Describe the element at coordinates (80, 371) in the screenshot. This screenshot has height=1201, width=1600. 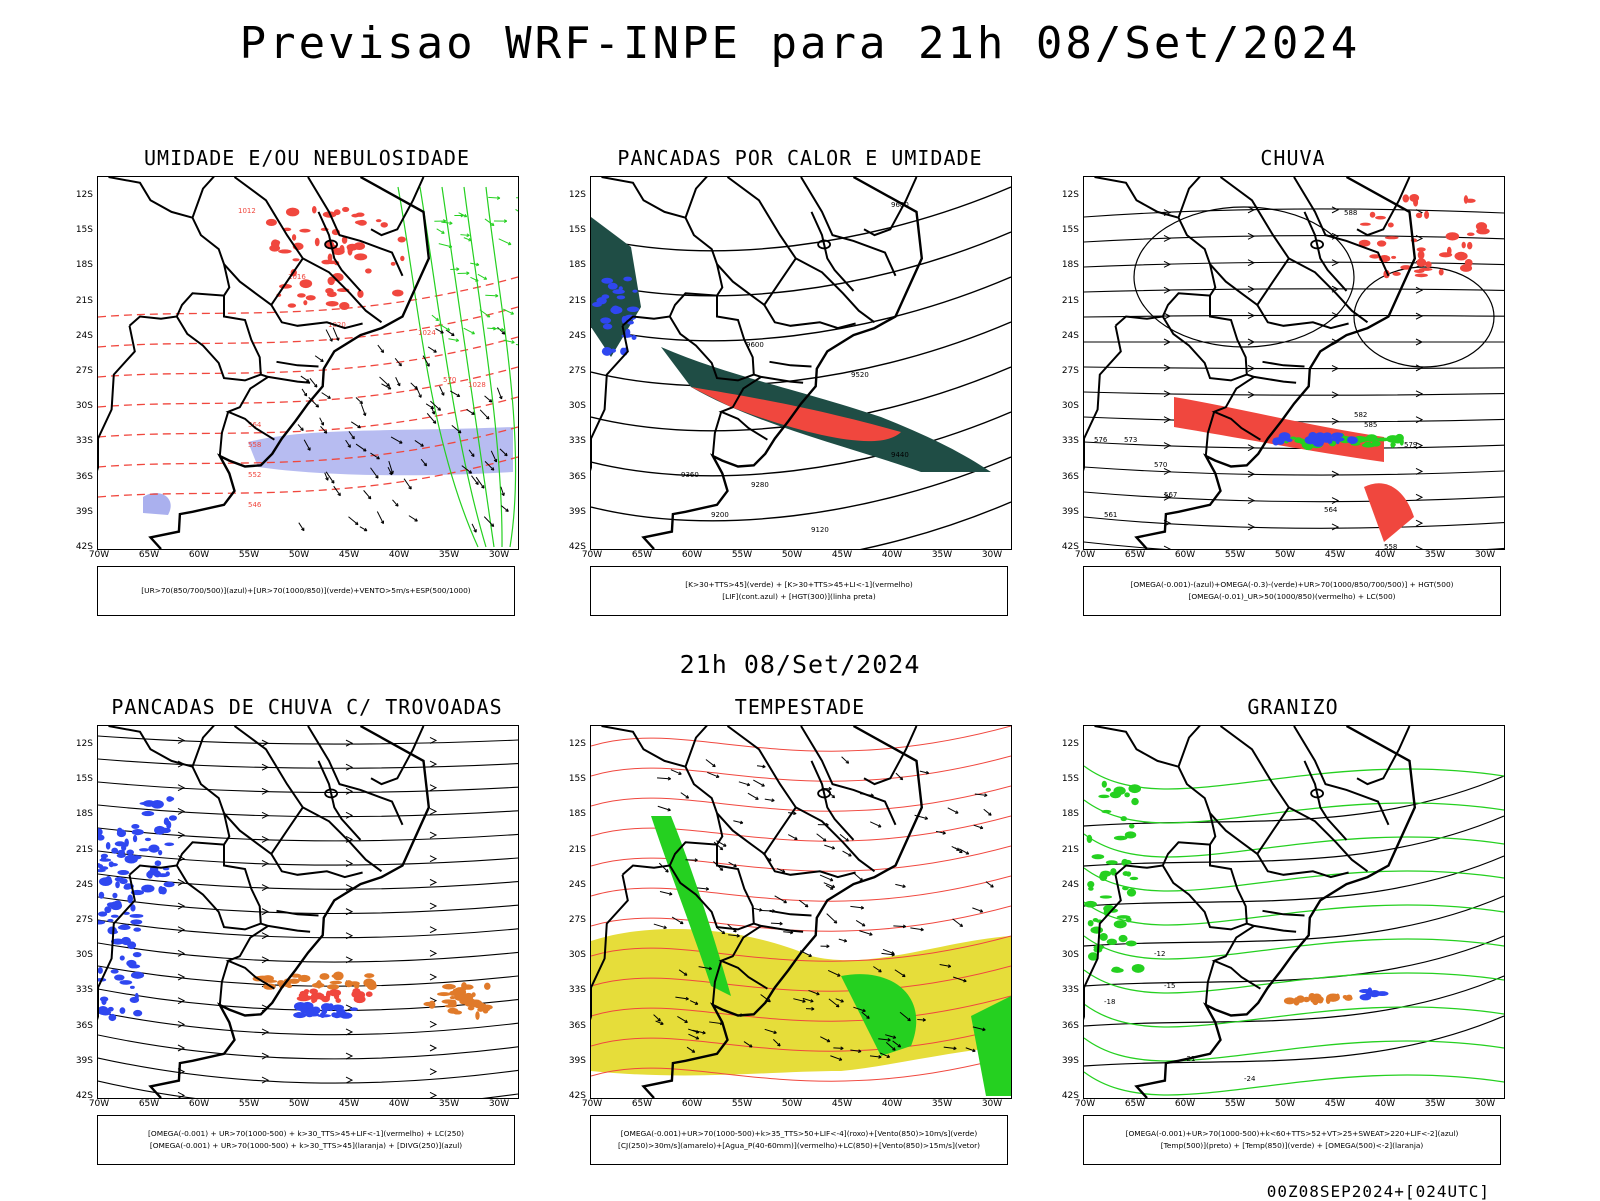
I see `lat-tick: 27S` at that location.